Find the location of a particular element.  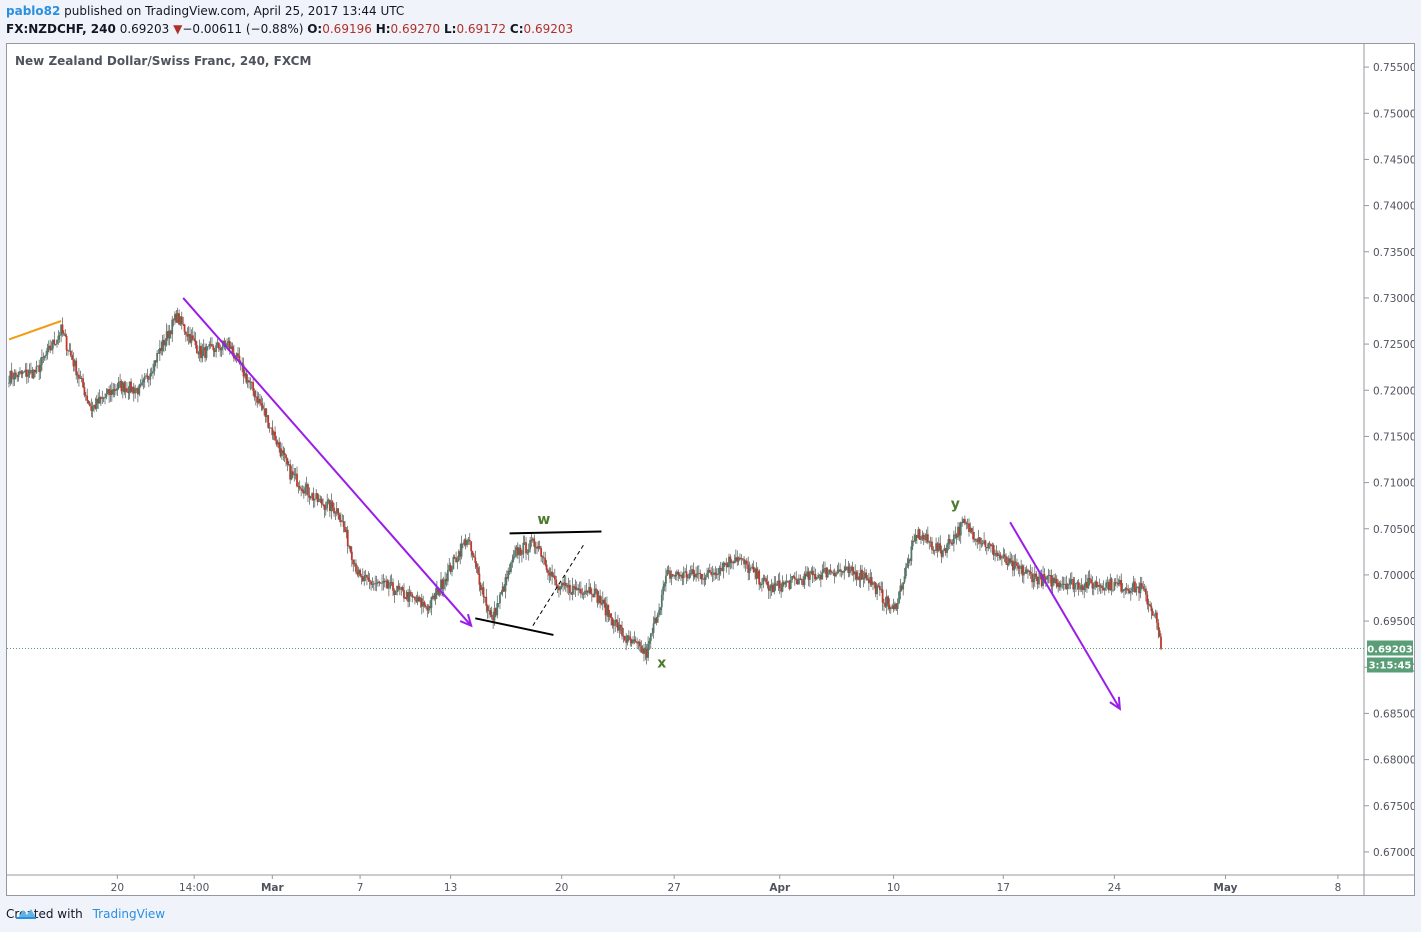

author-link: pablo82 is located at coordinates (33, 11).